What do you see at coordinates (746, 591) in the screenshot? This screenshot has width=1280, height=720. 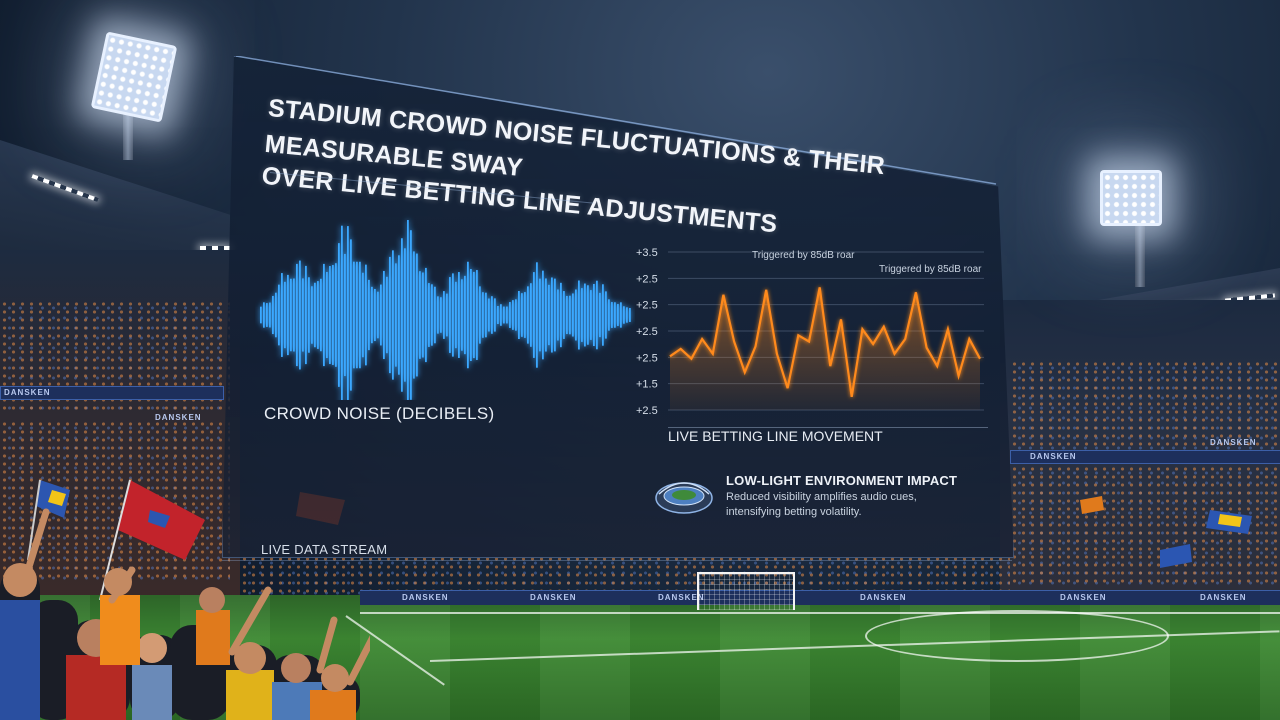 I see `goal-net` at bounding box center [746, 591].